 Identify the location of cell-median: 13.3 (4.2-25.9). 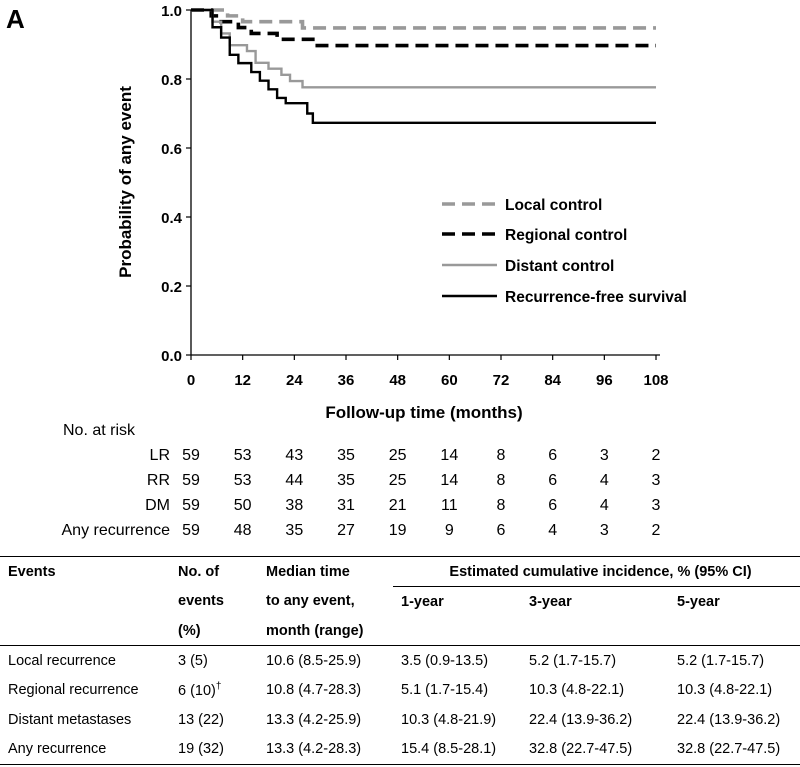
(314, 719).